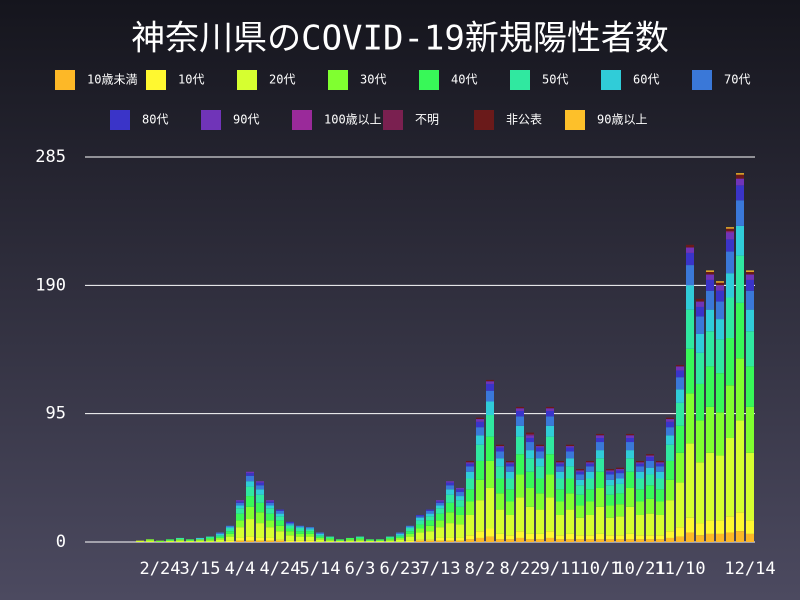 This screenshot has width=800, height=600. Describe the element at coordinates (555, 80) in the screenshot. I see `legend-label: 50代` at that location.